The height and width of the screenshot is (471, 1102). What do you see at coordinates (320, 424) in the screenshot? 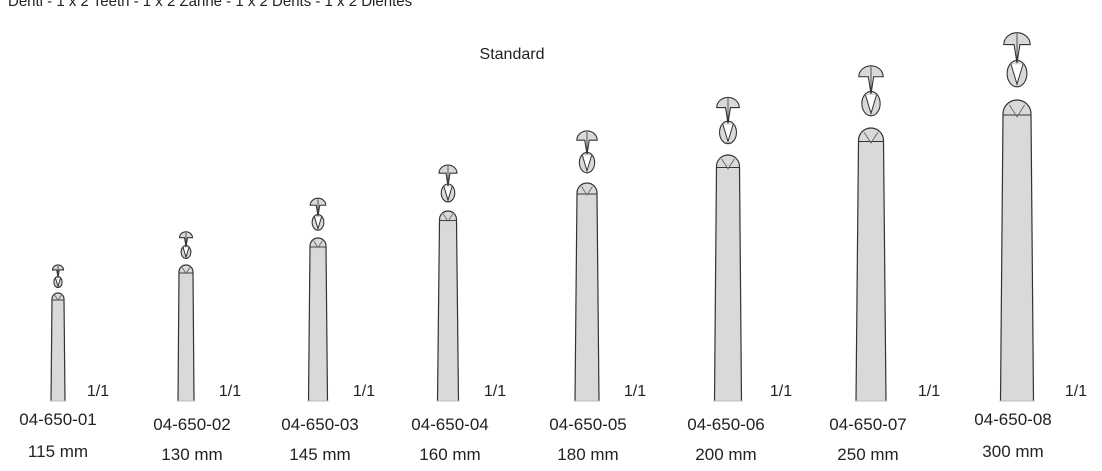
I see `product-code: 04-650-03` at bounding box center [320, 424].